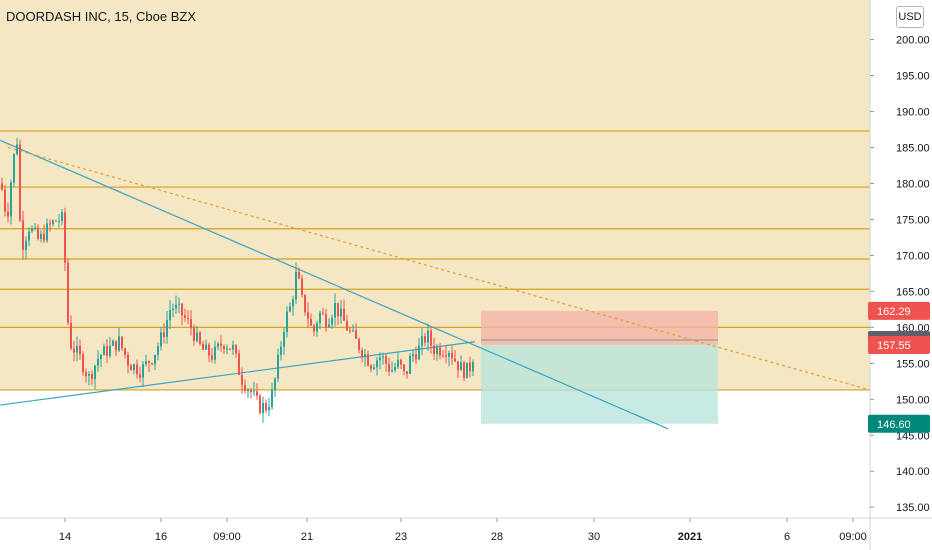  Describe the element at coordinates (307, 537) in the screenshot. I see `time-tick-label: 21` at that location.